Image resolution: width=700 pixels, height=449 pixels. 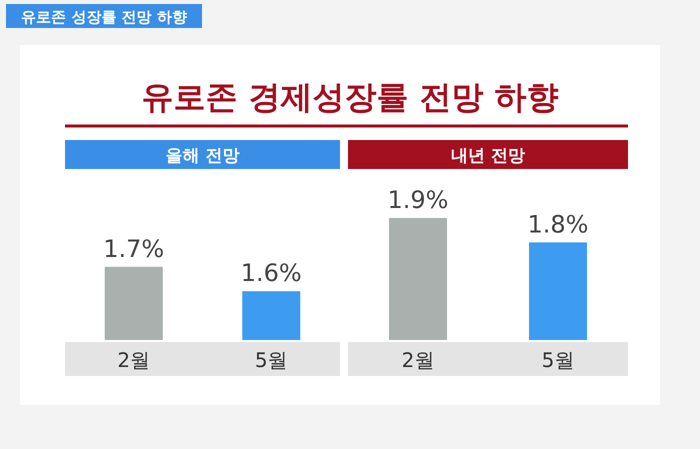 What do you see at coordinates (203, 156) in the screenshot?
I see `chart-subtitle: 올해 전망` at bounding box center [203, 156].